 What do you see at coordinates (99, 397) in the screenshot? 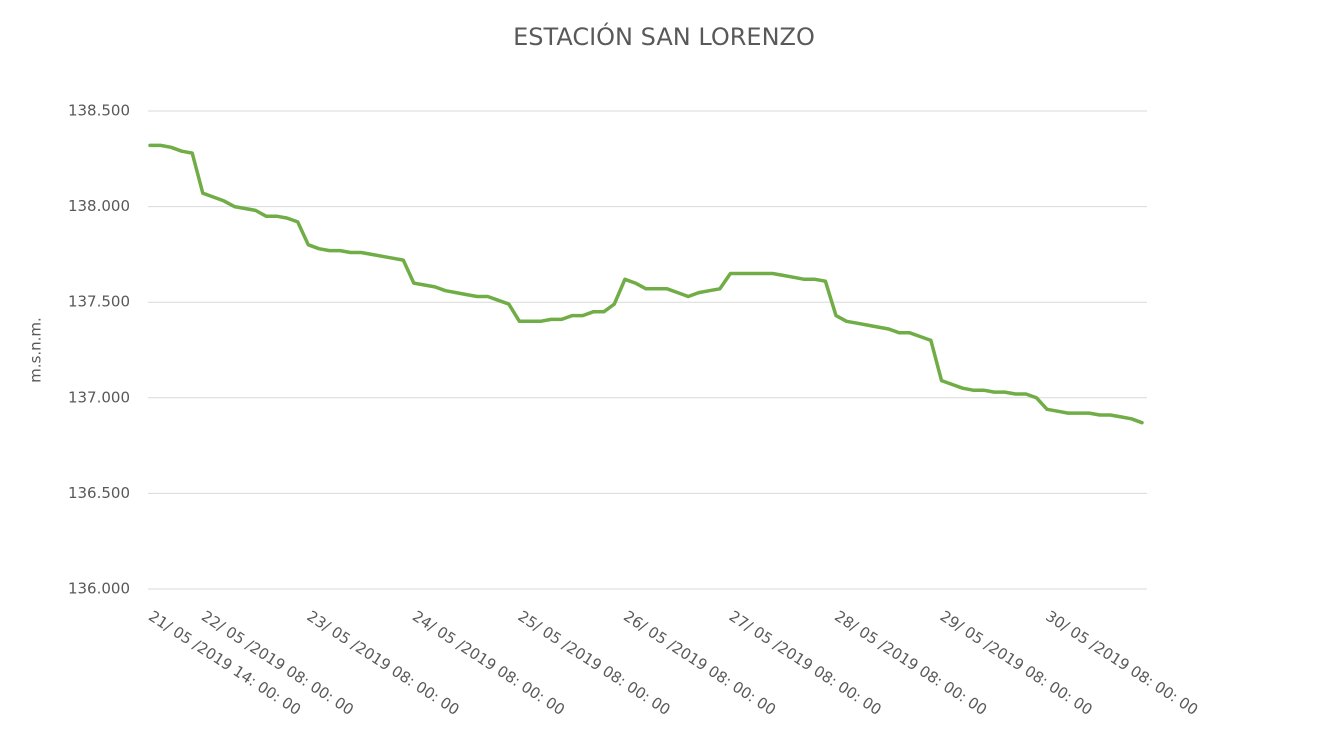
I see `y-tick-label: 137.000` at bounding box center [99, 397].